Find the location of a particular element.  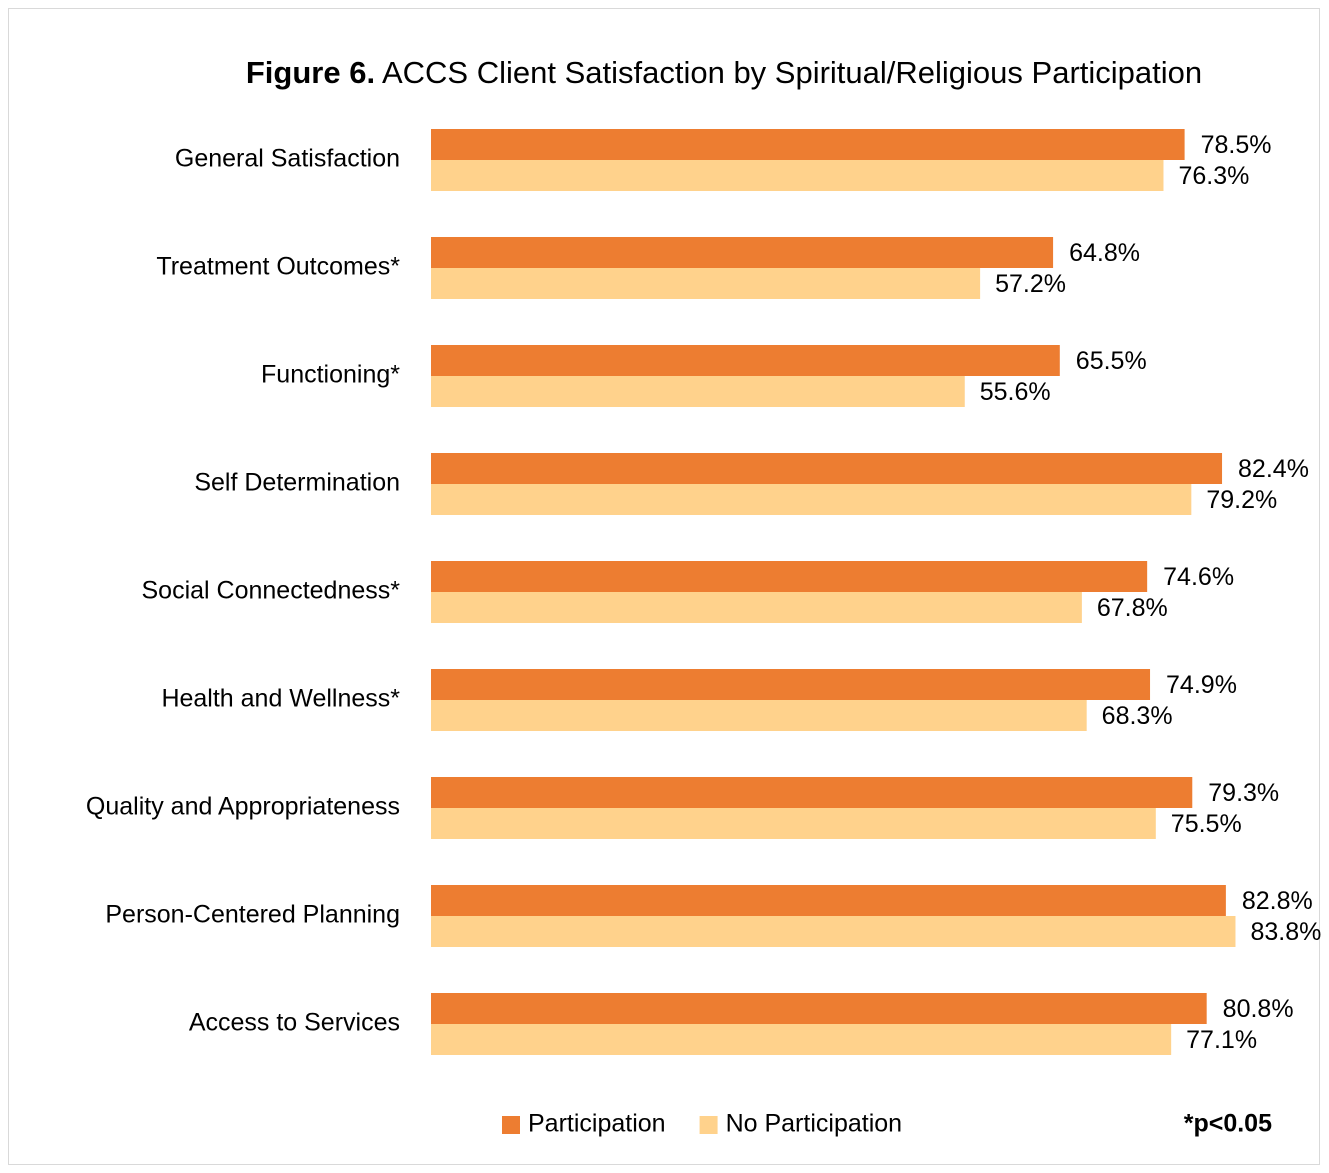

legend-label: No Participation is located at coordinates (814, 1124).